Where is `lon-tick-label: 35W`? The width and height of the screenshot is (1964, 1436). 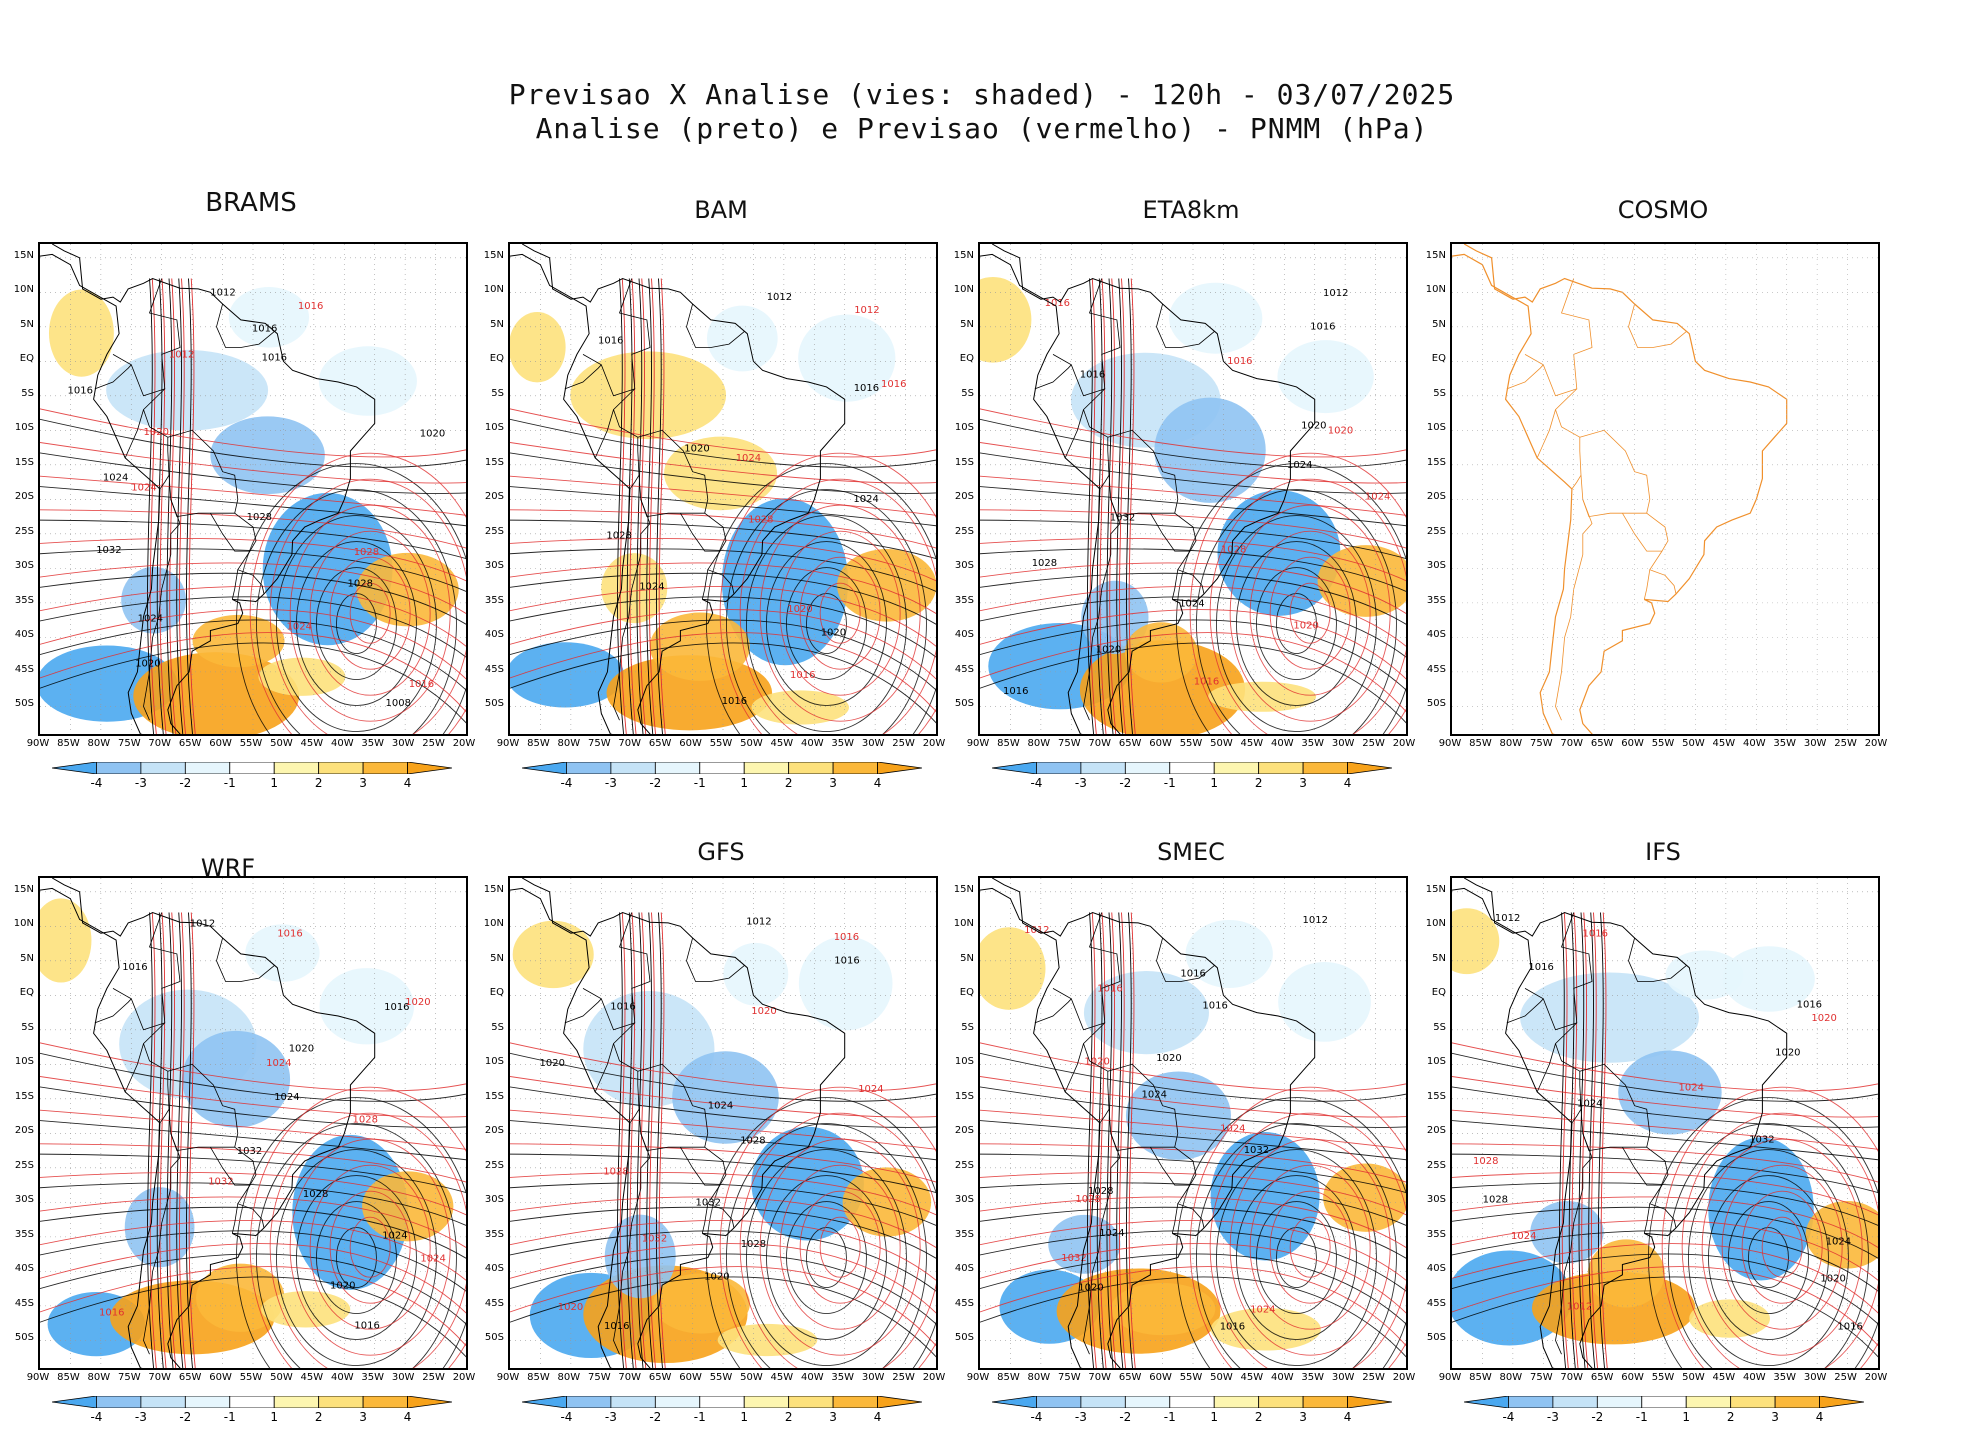 lon-tick-label: 35W is located at coordinates (1785, 743).